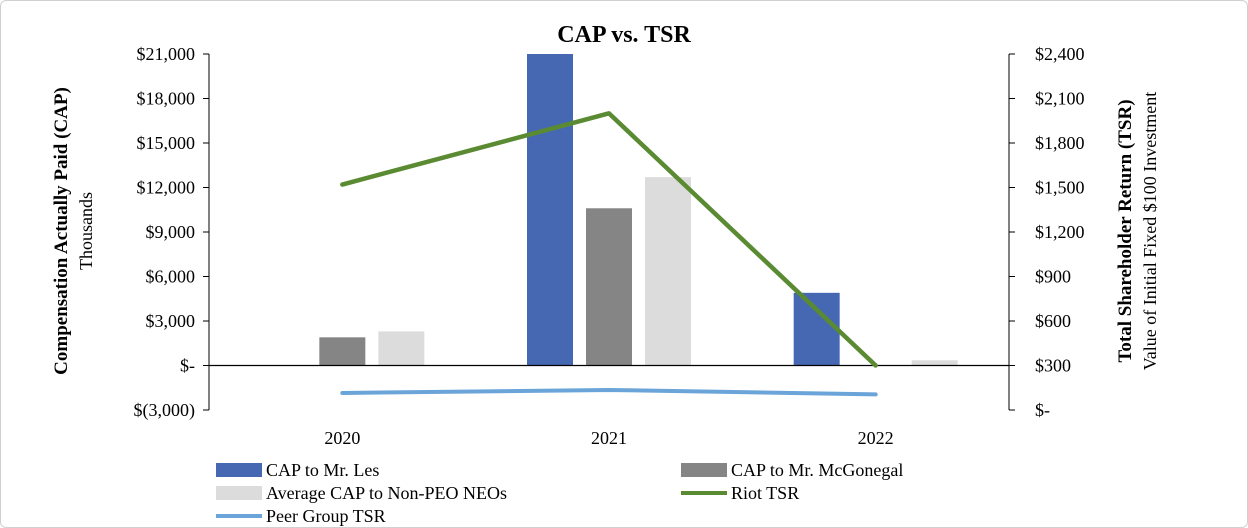 This screenshot has height=528, width=1248. What do you see at coordinates (171, 277) in the screenshot?
I see `left-tick-label: $6,000` at bounding box center [171, 277].